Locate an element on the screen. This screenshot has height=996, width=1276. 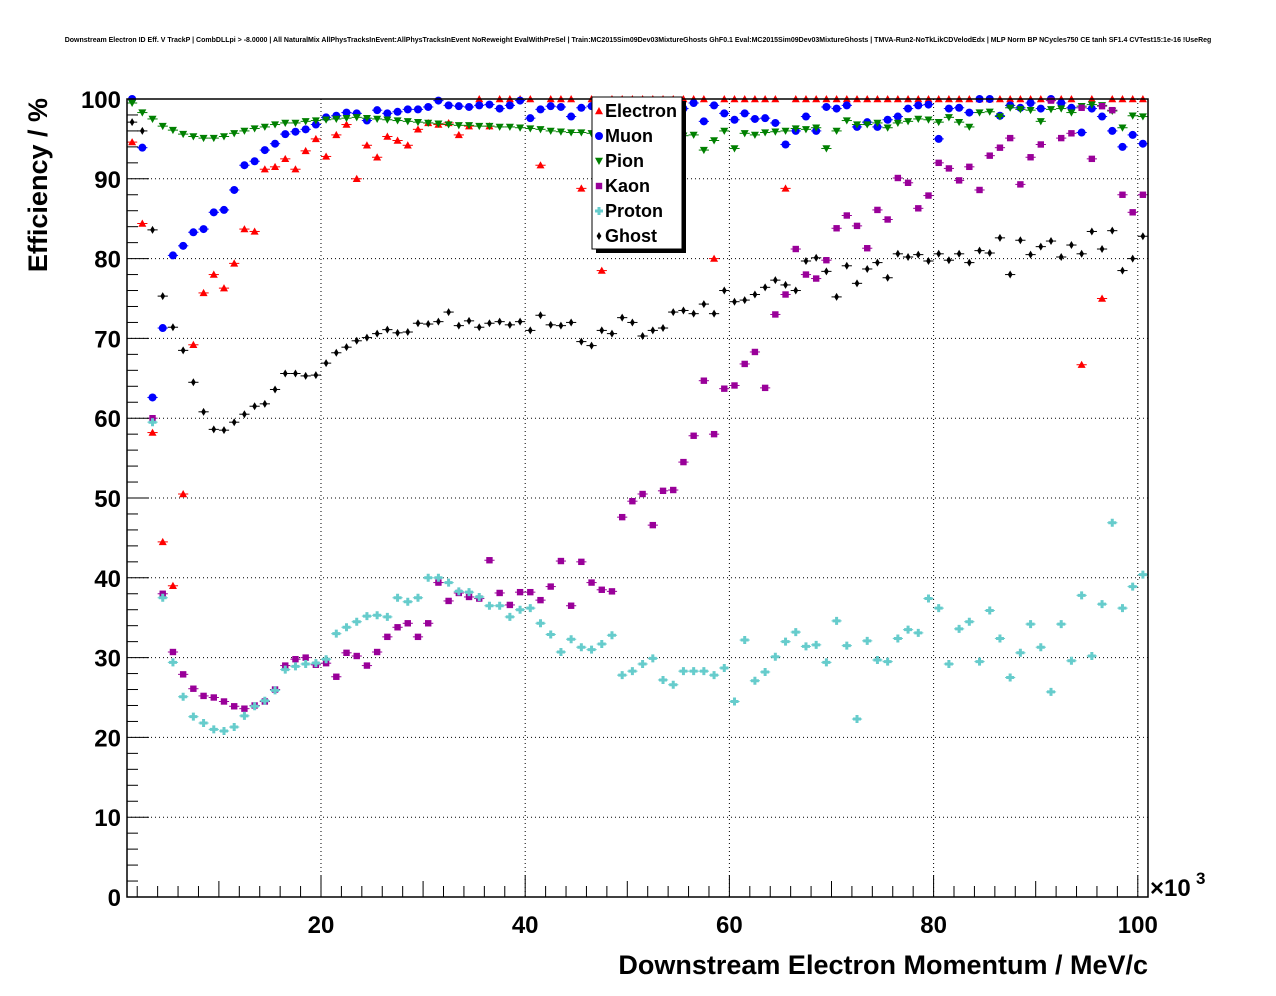
x-tick-label: 20 is located at coordinates (321, 925).